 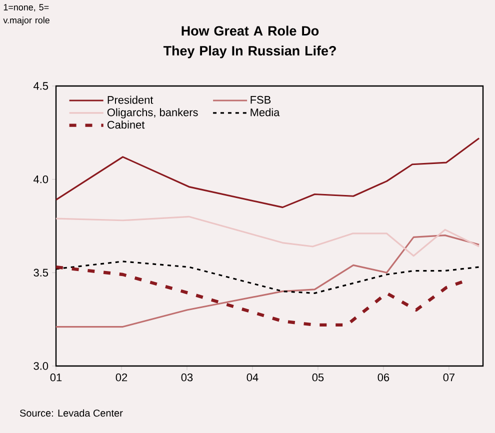 I want to click on x-tick-label: 03, so click(x=187, y=378).